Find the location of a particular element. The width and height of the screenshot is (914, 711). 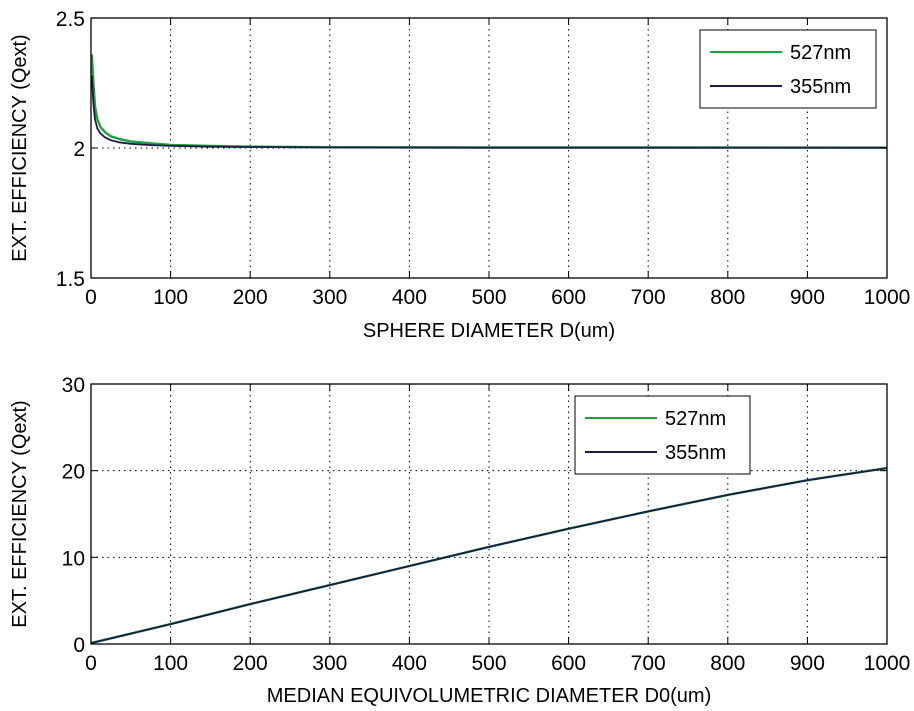

y-tick-label: 0 is located at coordinates (79, 645).